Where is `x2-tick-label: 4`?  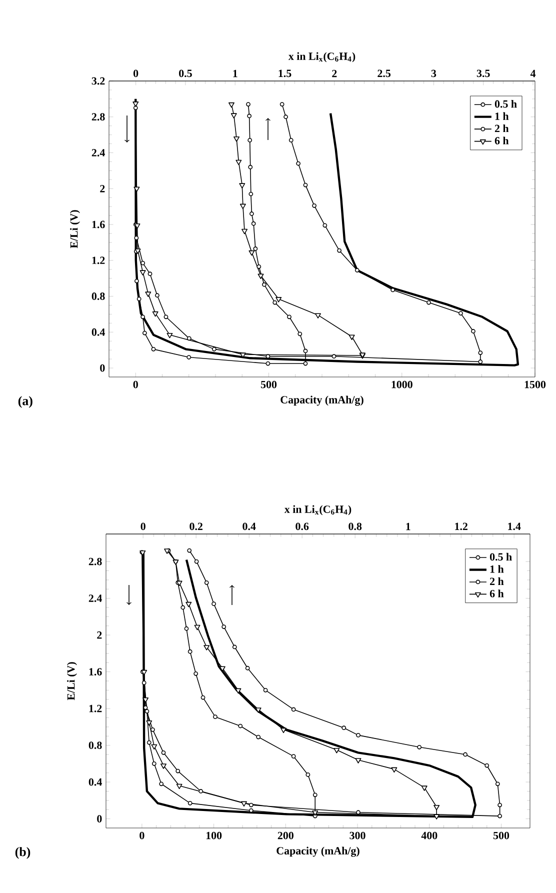 x2-tick-label: 4 is located at coordinates (533, 74).